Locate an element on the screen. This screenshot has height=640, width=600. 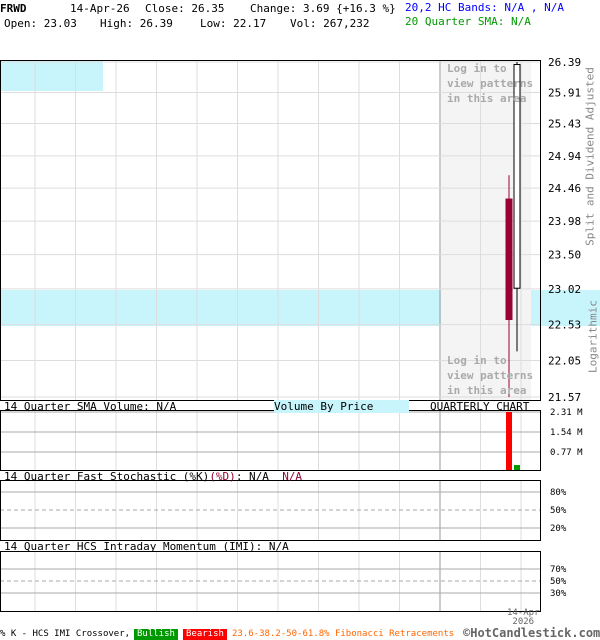
volume-tick: 1.54 M is located at coordinates (566, 433).